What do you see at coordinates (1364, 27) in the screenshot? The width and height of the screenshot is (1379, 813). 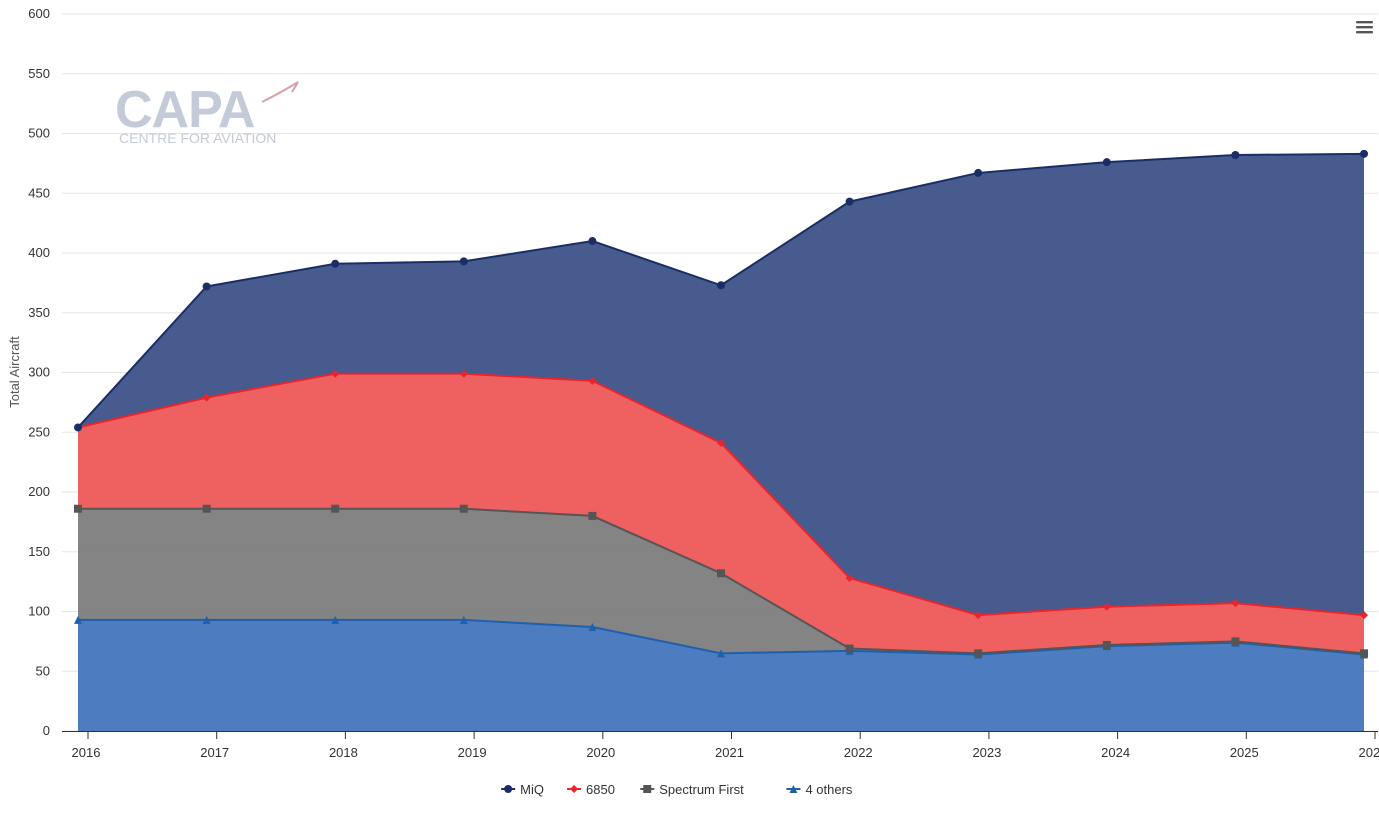 I see `hamburger-menu-icon` at bounding box center [1364, 27].